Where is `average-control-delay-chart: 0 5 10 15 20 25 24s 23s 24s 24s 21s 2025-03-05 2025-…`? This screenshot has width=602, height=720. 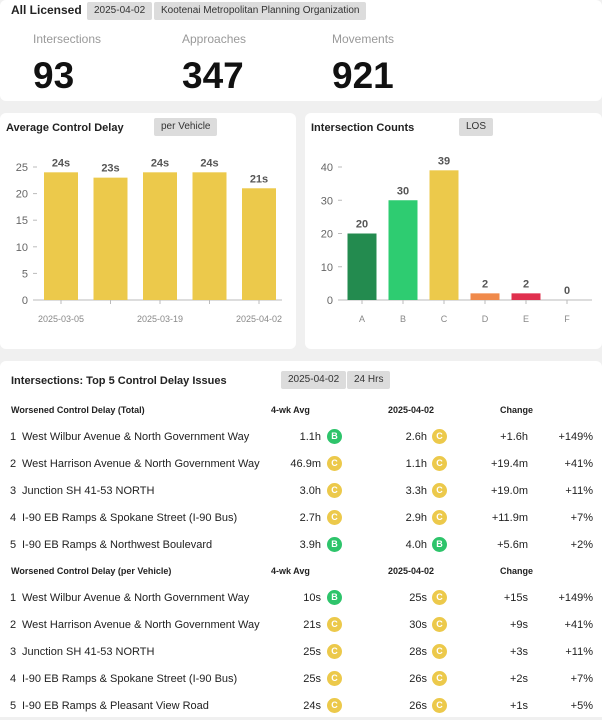 average-control-delay-chart: 0 5 10 15 20 25 24s 23s 24s 24s 21s 2025-03-05 2025-… is located at coordinates (149, 240).